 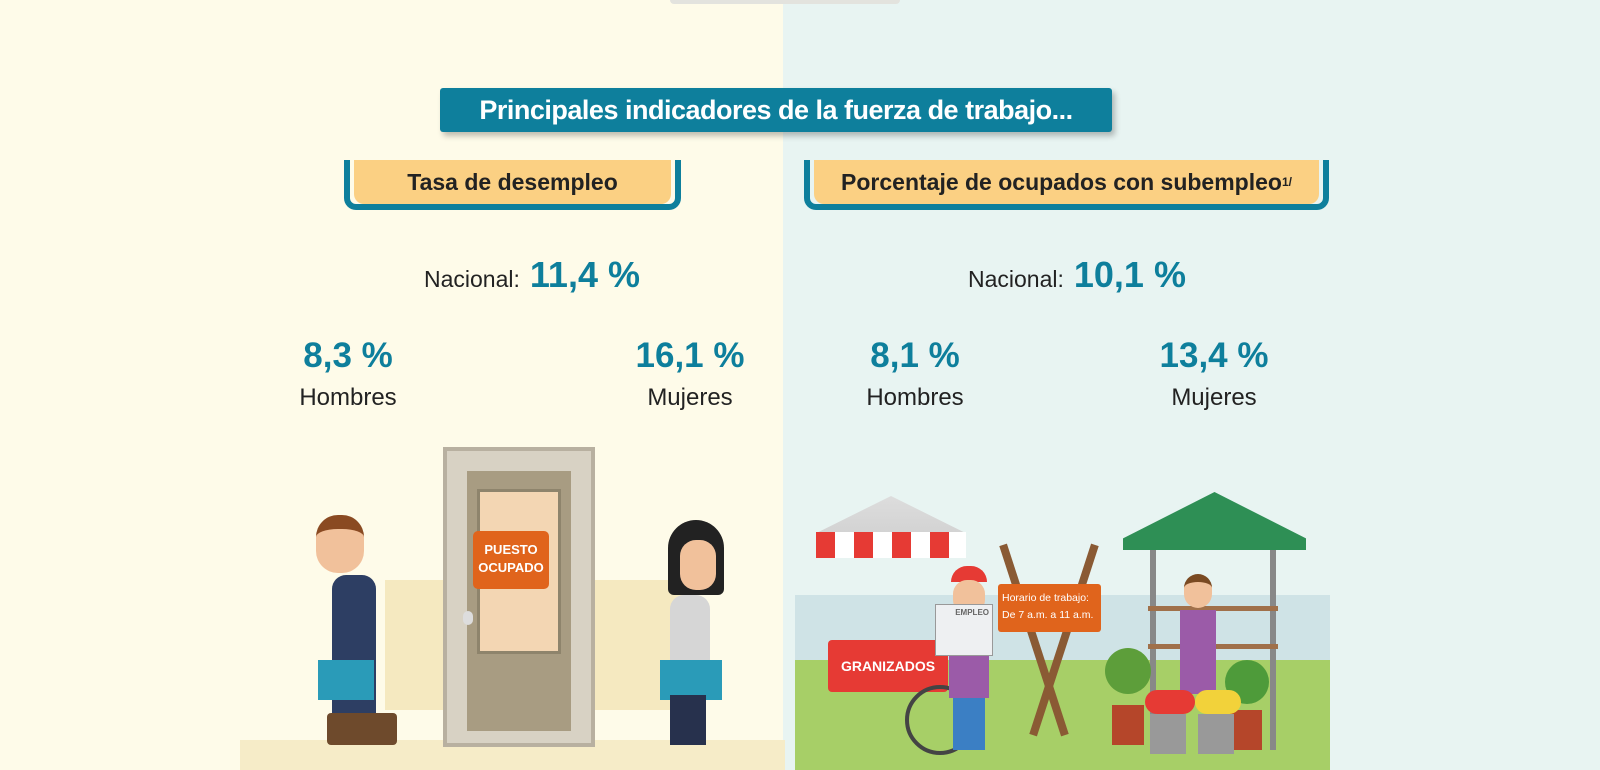 I want to click on schedule-line-1: Horario de trabajo:, so click(x=1045, y=598).